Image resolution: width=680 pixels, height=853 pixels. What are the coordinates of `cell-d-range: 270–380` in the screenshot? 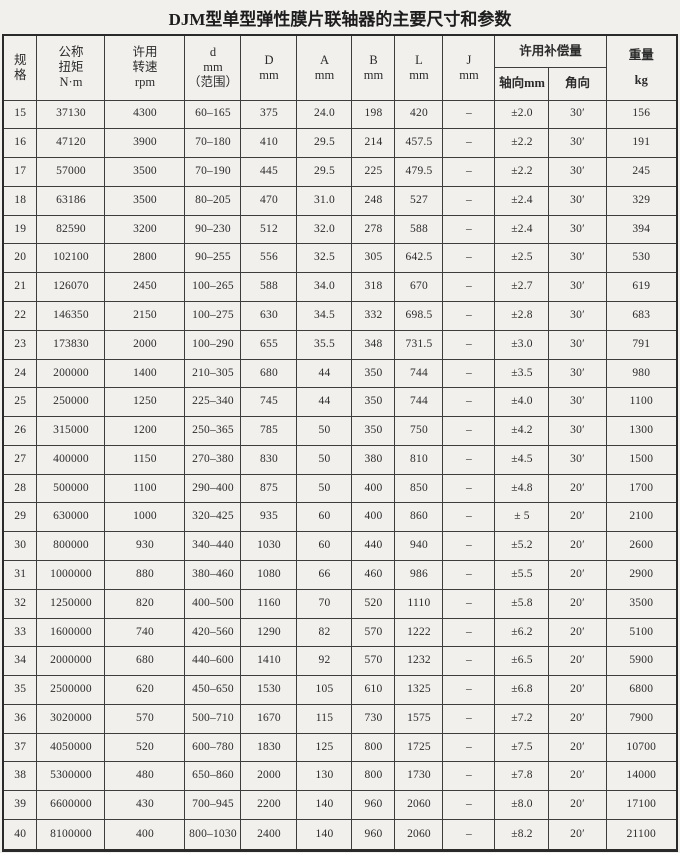 It's located at (213, 459).